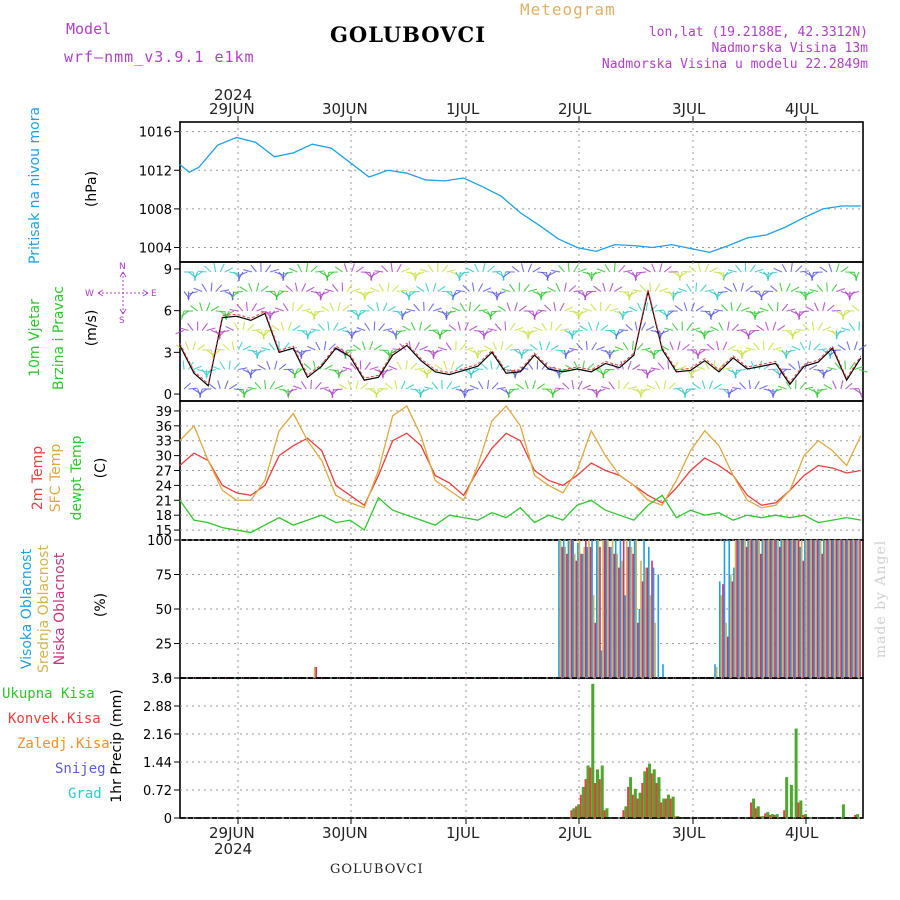  Describe the element at coordinates (123, 293) in the screenshot. I see `compass-cross-icon` at that location.